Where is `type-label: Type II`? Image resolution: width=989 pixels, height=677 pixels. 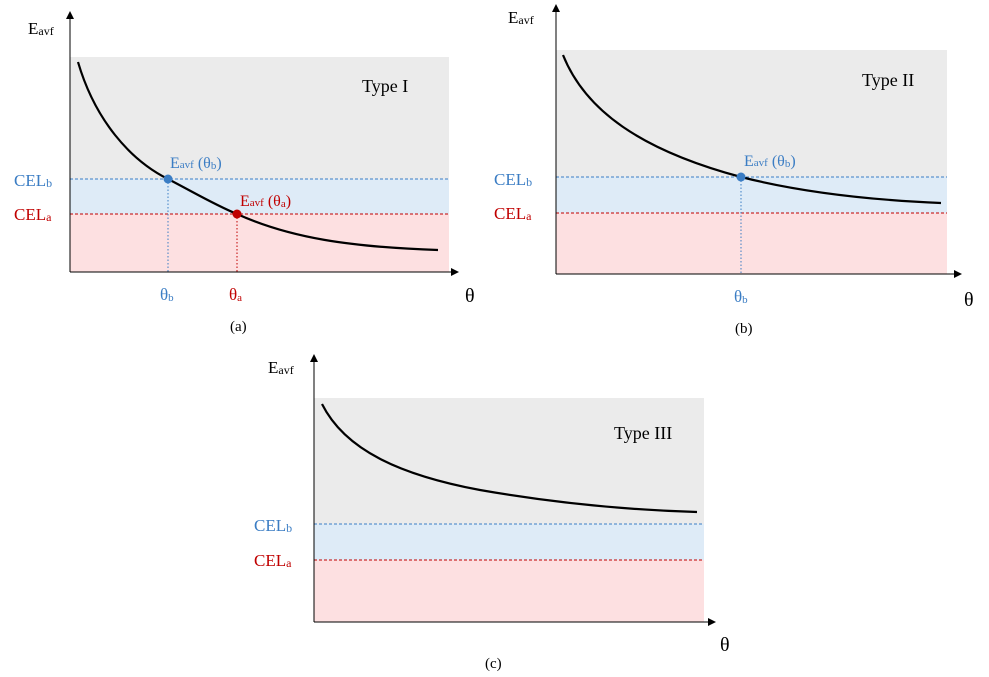
type-label: Type II is located at coordinates (888, 80).